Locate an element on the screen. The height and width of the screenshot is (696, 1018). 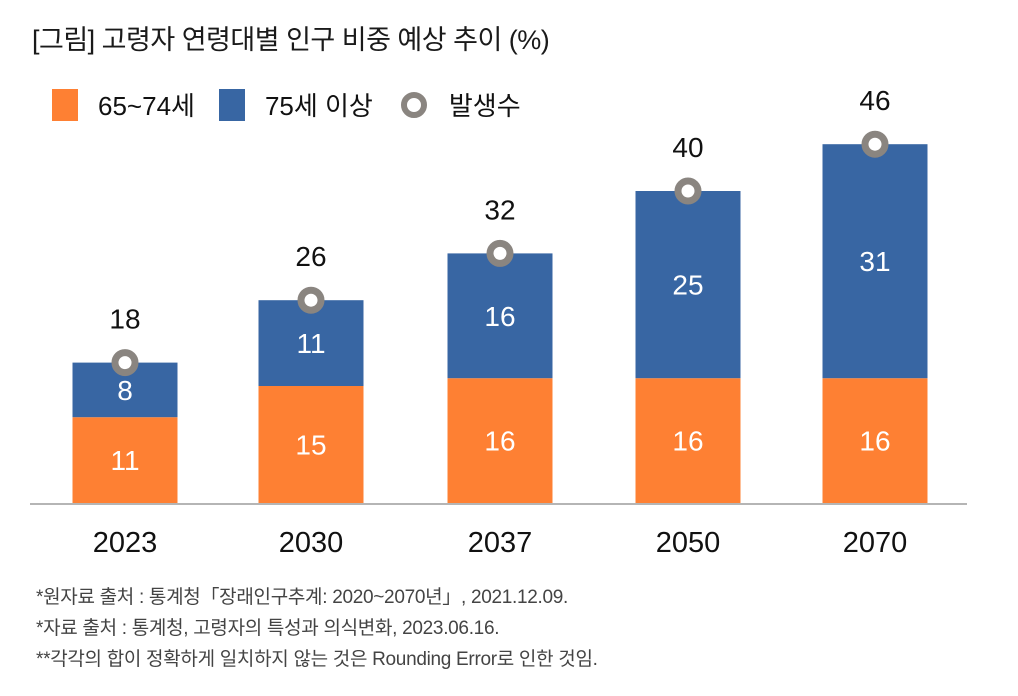
x-tick-label: 2070 is located at coordinates (875, 543).